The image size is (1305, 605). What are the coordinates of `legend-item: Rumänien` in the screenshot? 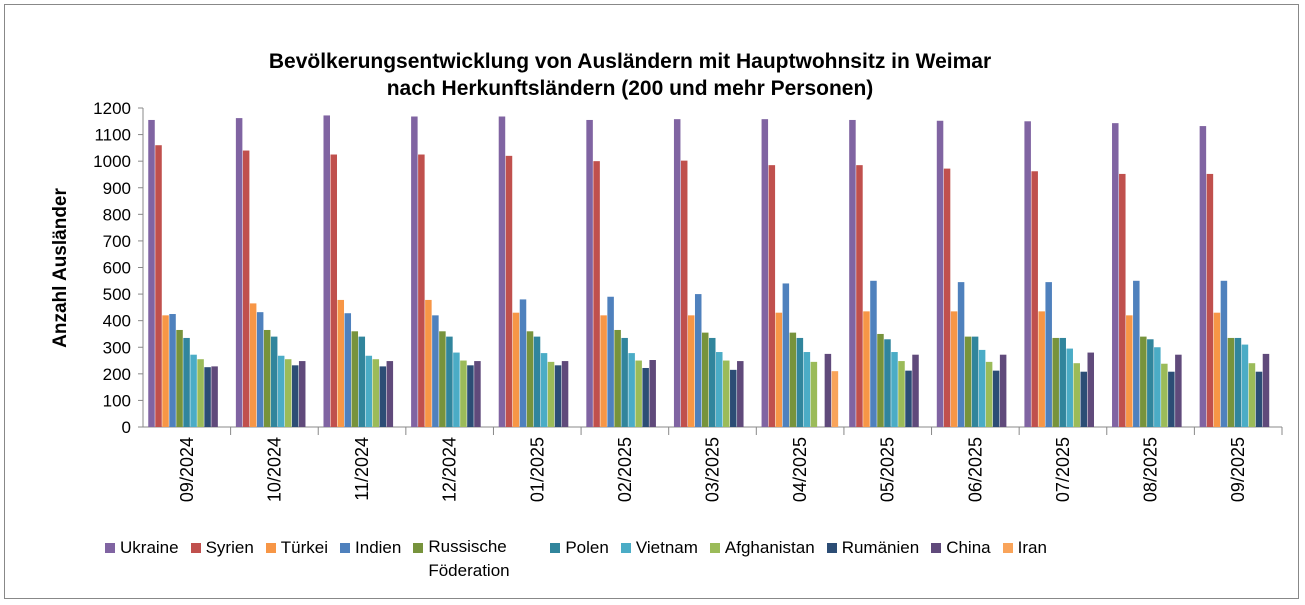 It's located at (873, 548).